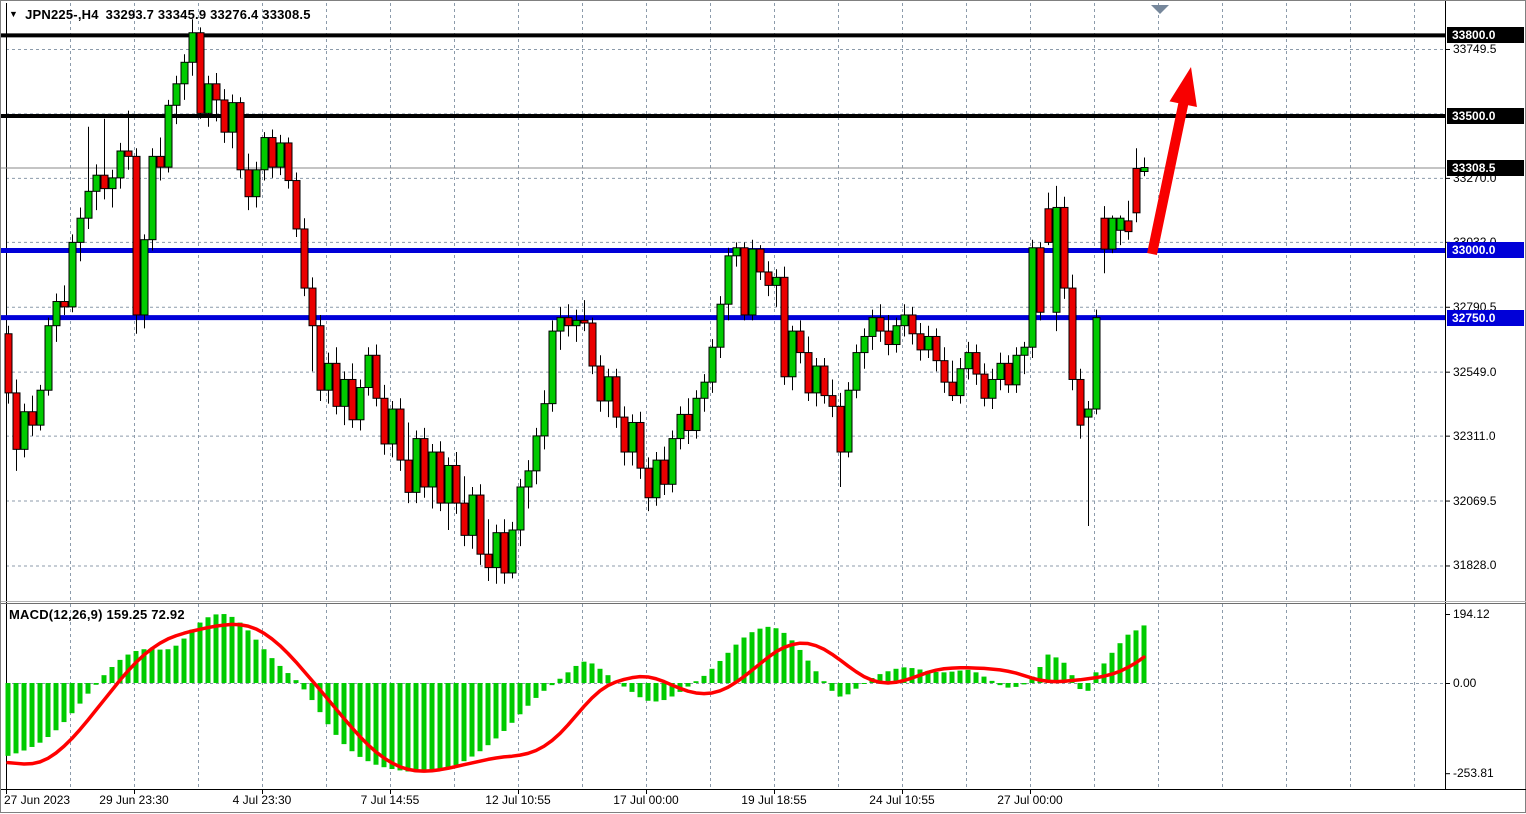 The height and width of the screenshot is (814, 1526). Describe the element at coordinates (1172, 161) in the screenshot. I see `trend-arrow-annotation` at that location.